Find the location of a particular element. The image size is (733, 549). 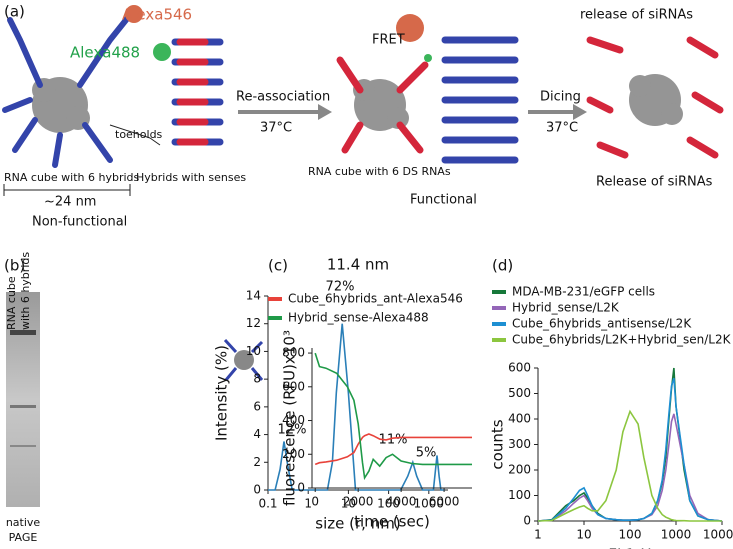

caption: Hybrids with senses is located at coordinates (191, 177).